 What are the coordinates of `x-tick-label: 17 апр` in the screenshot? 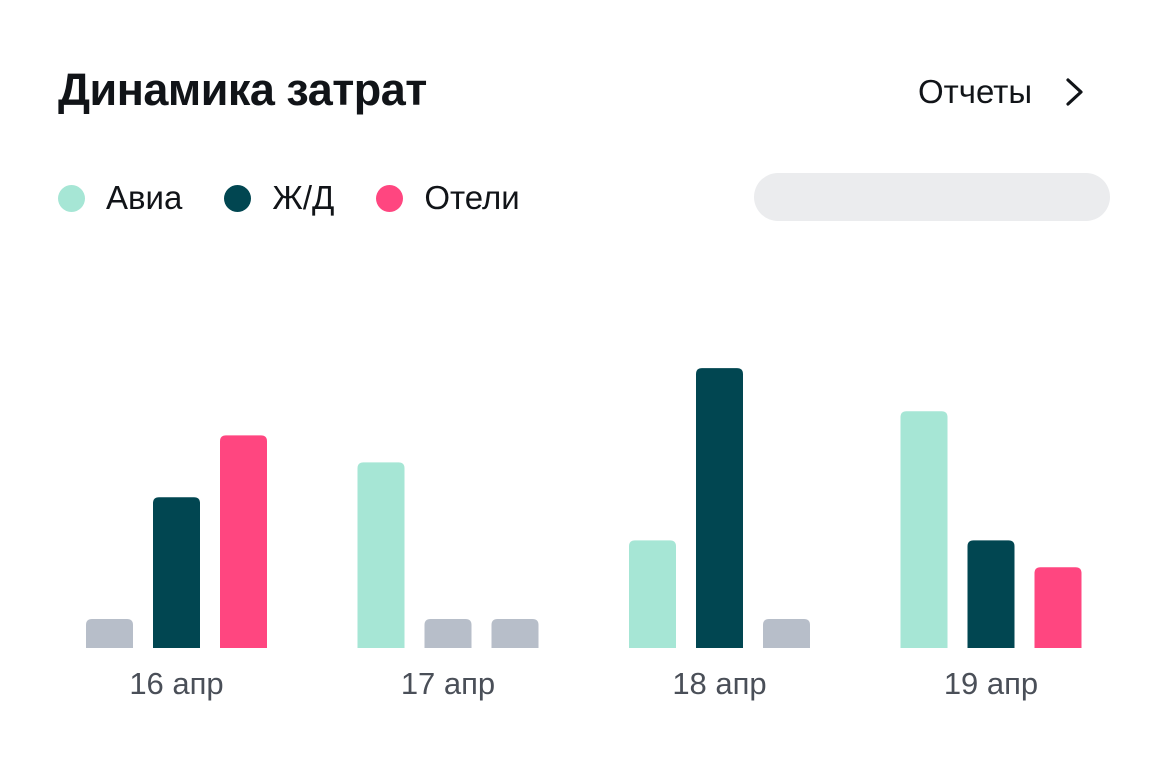 It's located at (448, 683).